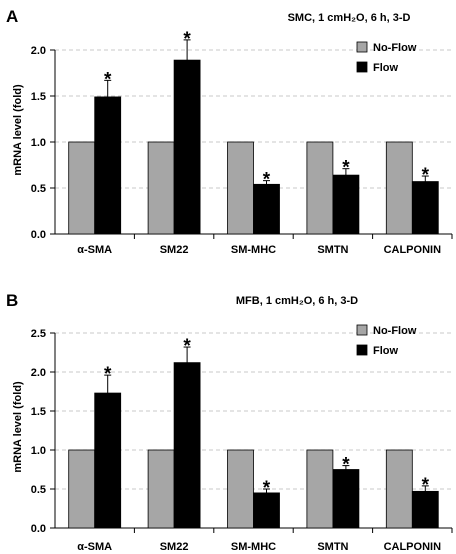  I want to click on chart-title: SMC, 1 cmH₂O, 6 h, 3-D, so click(349, 18).